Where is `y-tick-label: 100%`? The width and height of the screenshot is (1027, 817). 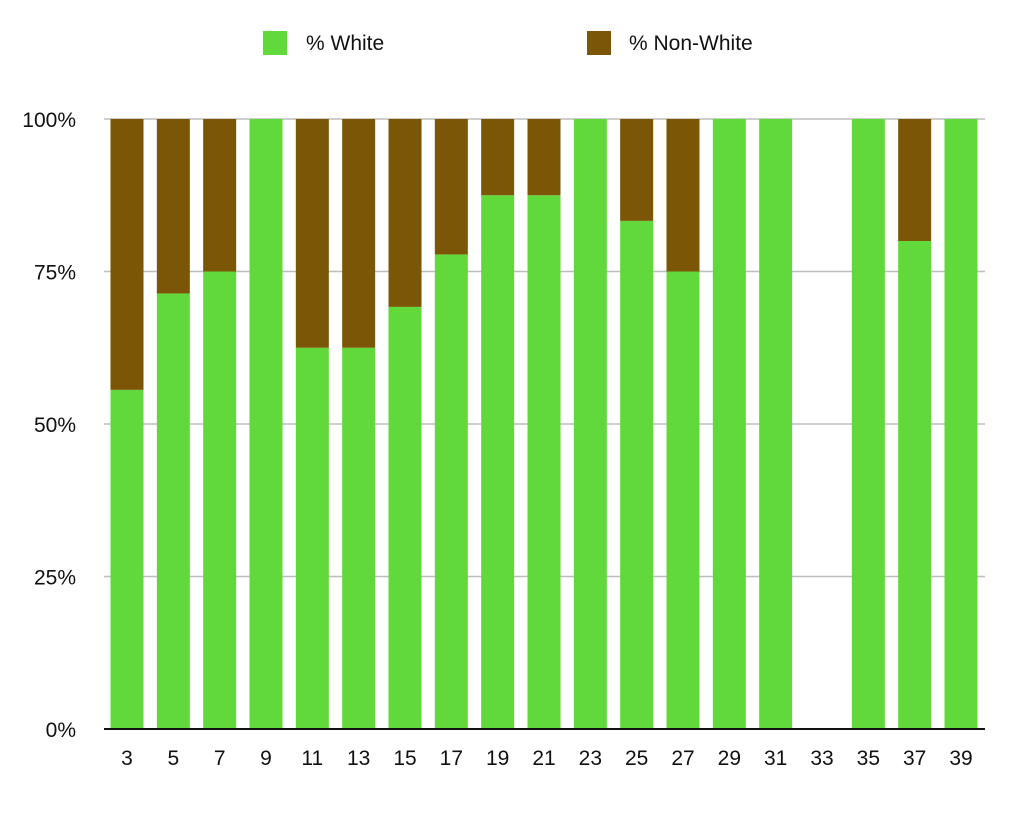
y-tick-label: 100% is located at coordinates (49, 120).